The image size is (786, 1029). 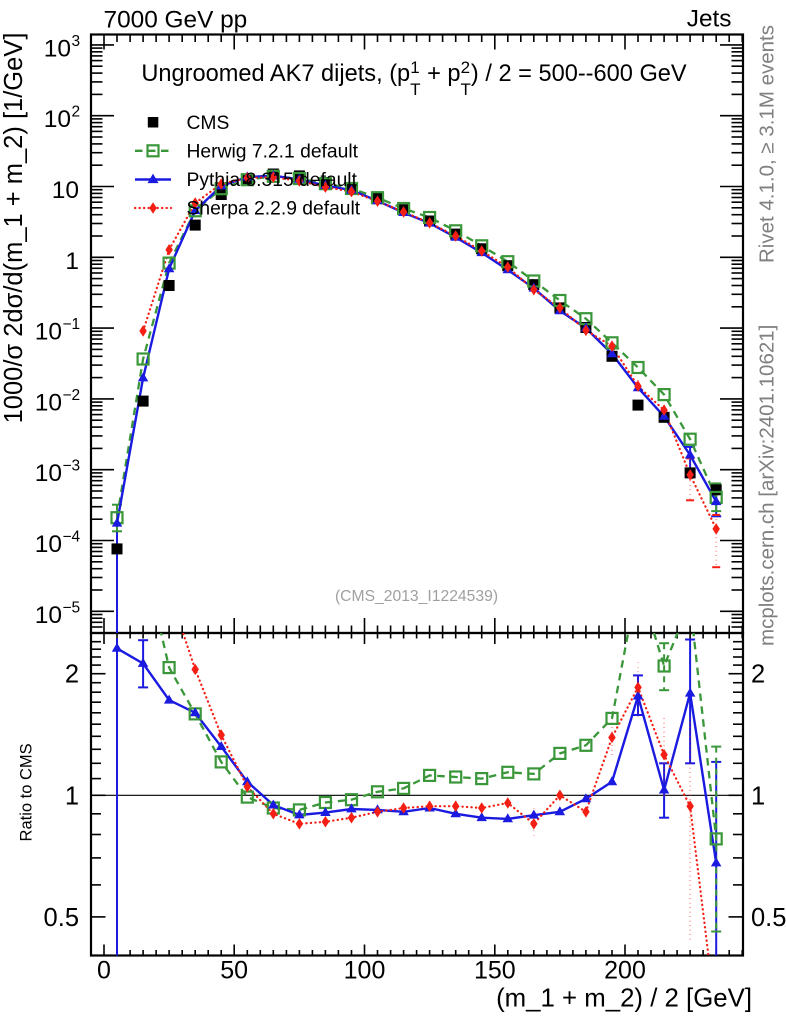 I want to click on svg-text: Rivet 4.1.0, ≥ 3.1M events, so click(x=767, y=144).